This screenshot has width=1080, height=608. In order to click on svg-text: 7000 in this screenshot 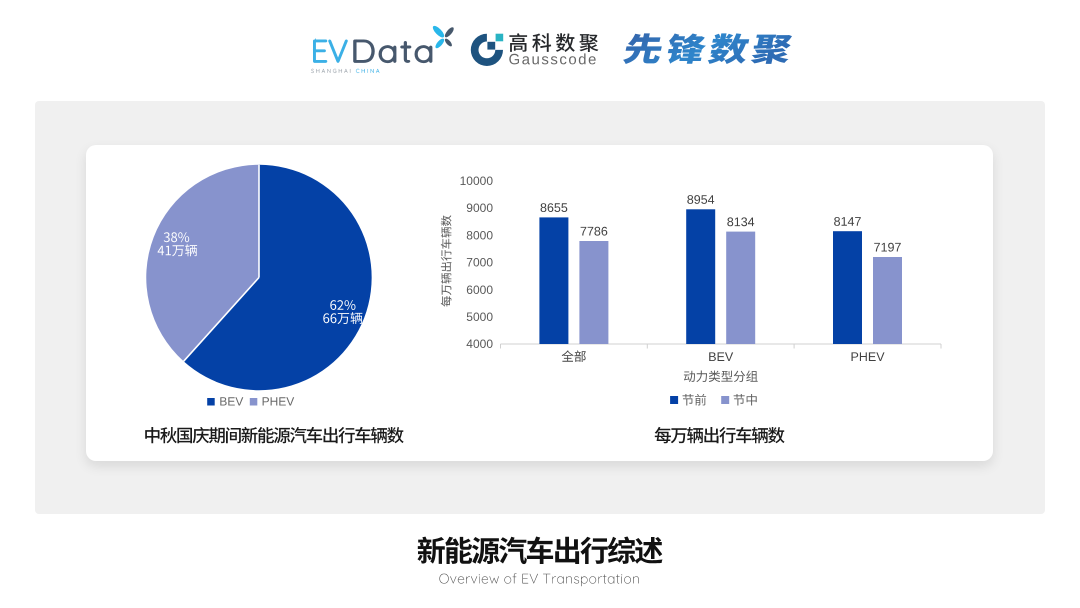, I will do `click(479, 263)`.